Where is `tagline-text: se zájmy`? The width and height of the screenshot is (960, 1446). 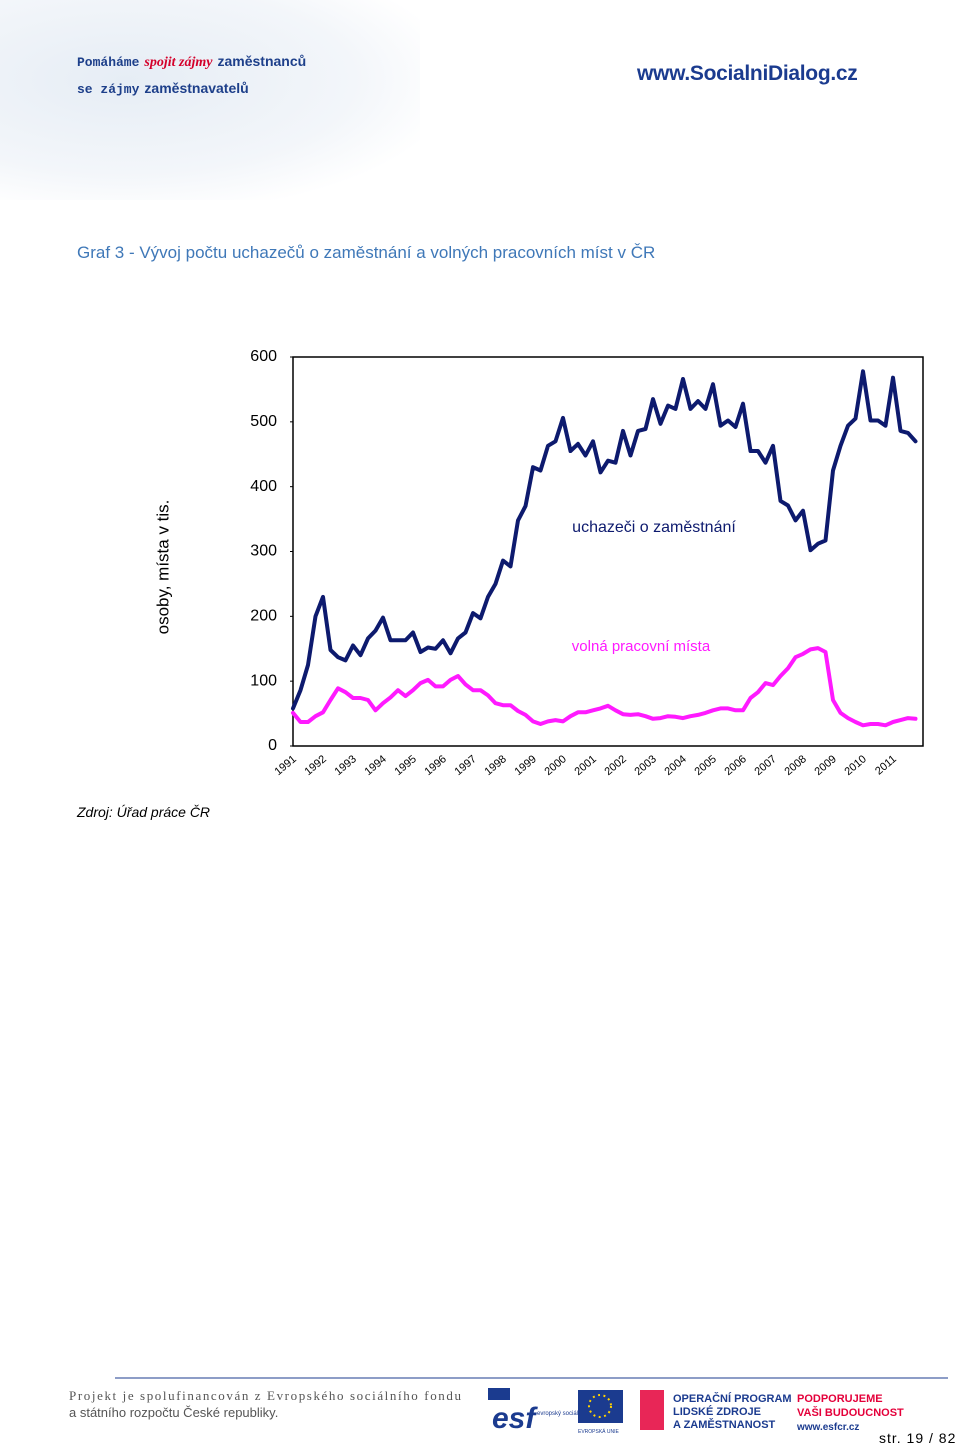 tagline-text: se zájmy is located at coordinates (108, 89).